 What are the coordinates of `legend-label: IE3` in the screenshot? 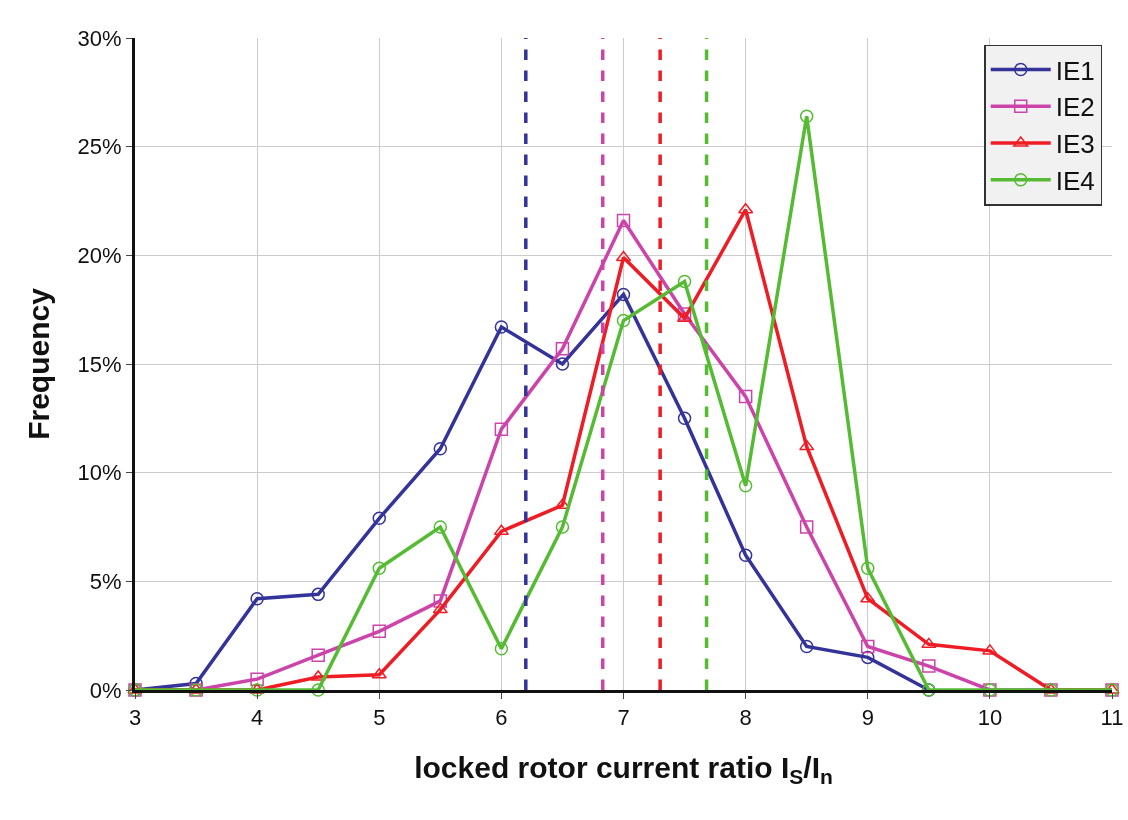 It's located at (1075, 144).